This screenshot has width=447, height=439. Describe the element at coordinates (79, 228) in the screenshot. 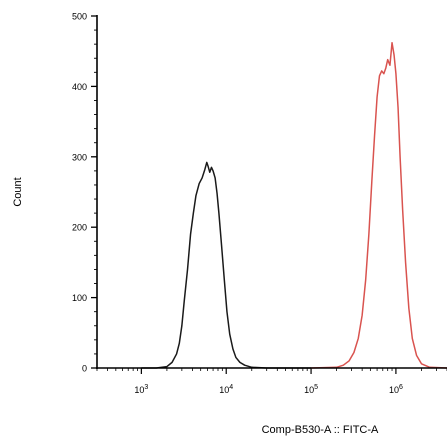

I see `y-tick-label: 200` at that location.